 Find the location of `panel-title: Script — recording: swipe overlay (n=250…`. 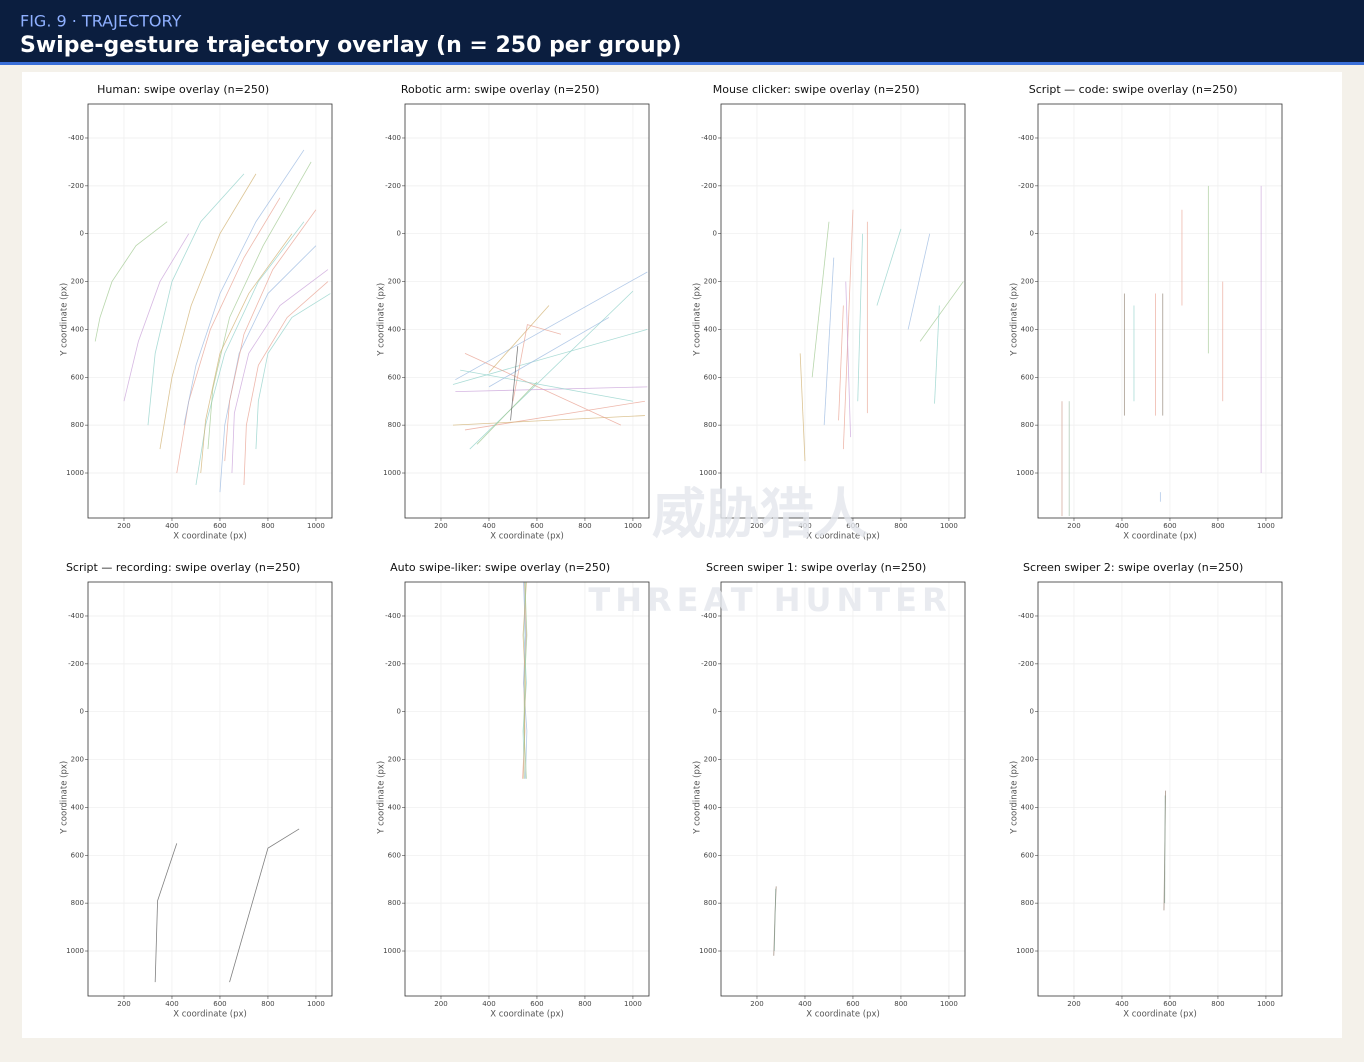

panel-title: Script — recording: swipe overlay (n=250… is located at coordinates (183, 567).